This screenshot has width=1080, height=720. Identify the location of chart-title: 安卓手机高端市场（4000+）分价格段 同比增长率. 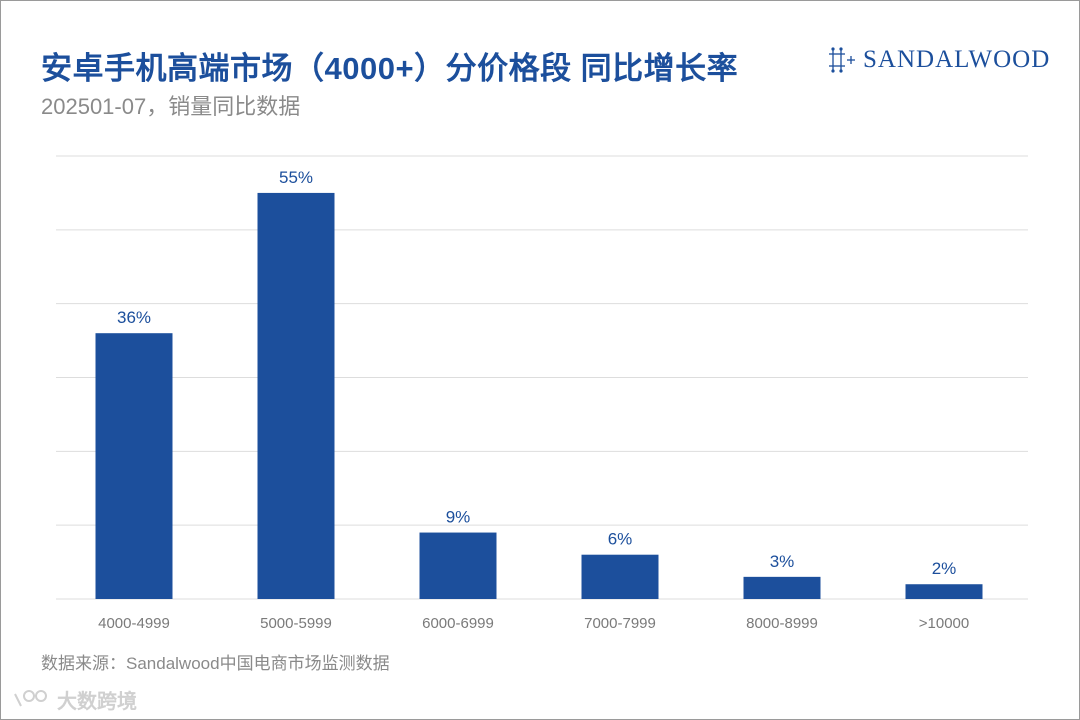
(390, 68).